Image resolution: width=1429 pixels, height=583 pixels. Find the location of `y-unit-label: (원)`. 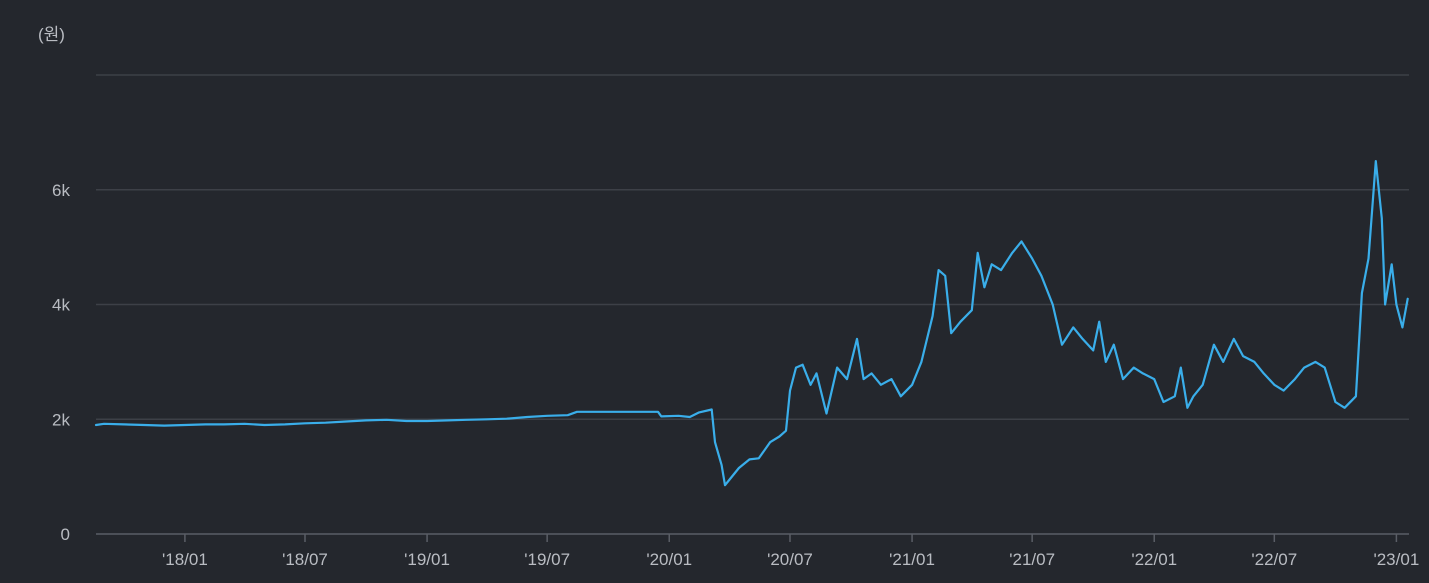

y-unit-label: (원) is located at coordinates (51, 34).